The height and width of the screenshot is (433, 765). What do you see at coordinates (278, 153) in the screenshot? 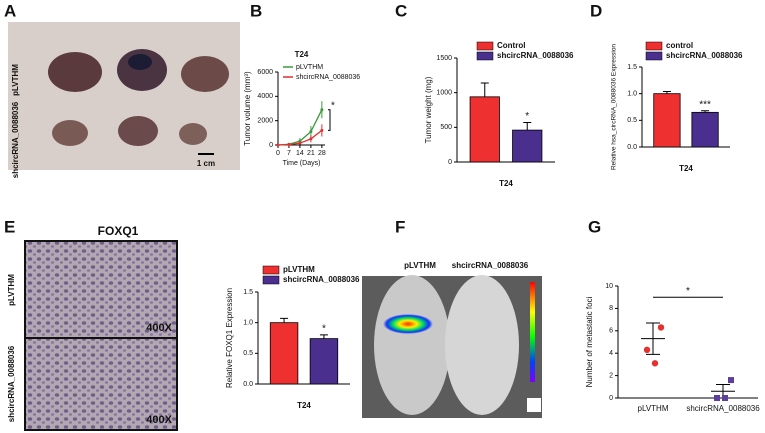
I see `x-tick-label: 0` at bounding box center [278, 153].